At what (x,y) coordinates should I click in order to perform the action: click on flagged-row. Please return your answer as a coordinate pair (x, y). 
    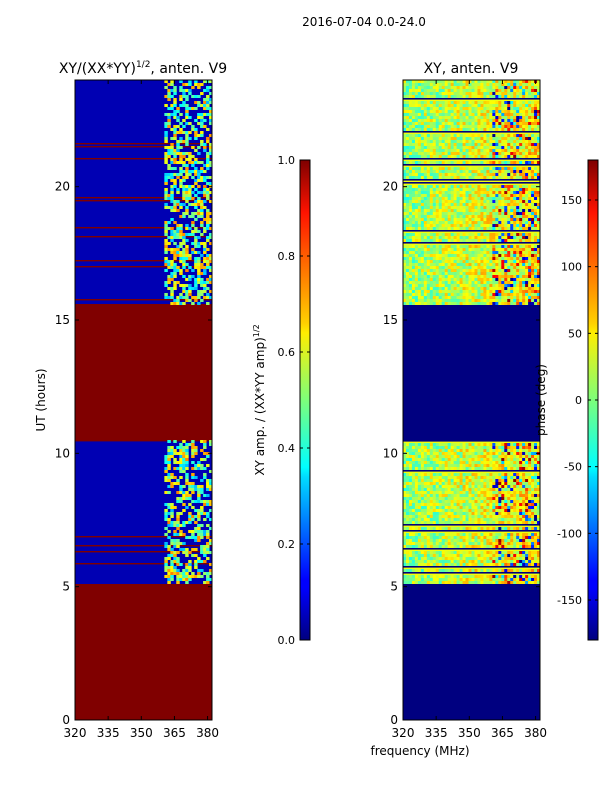
    Looking at the image, I should click on (471, 441).